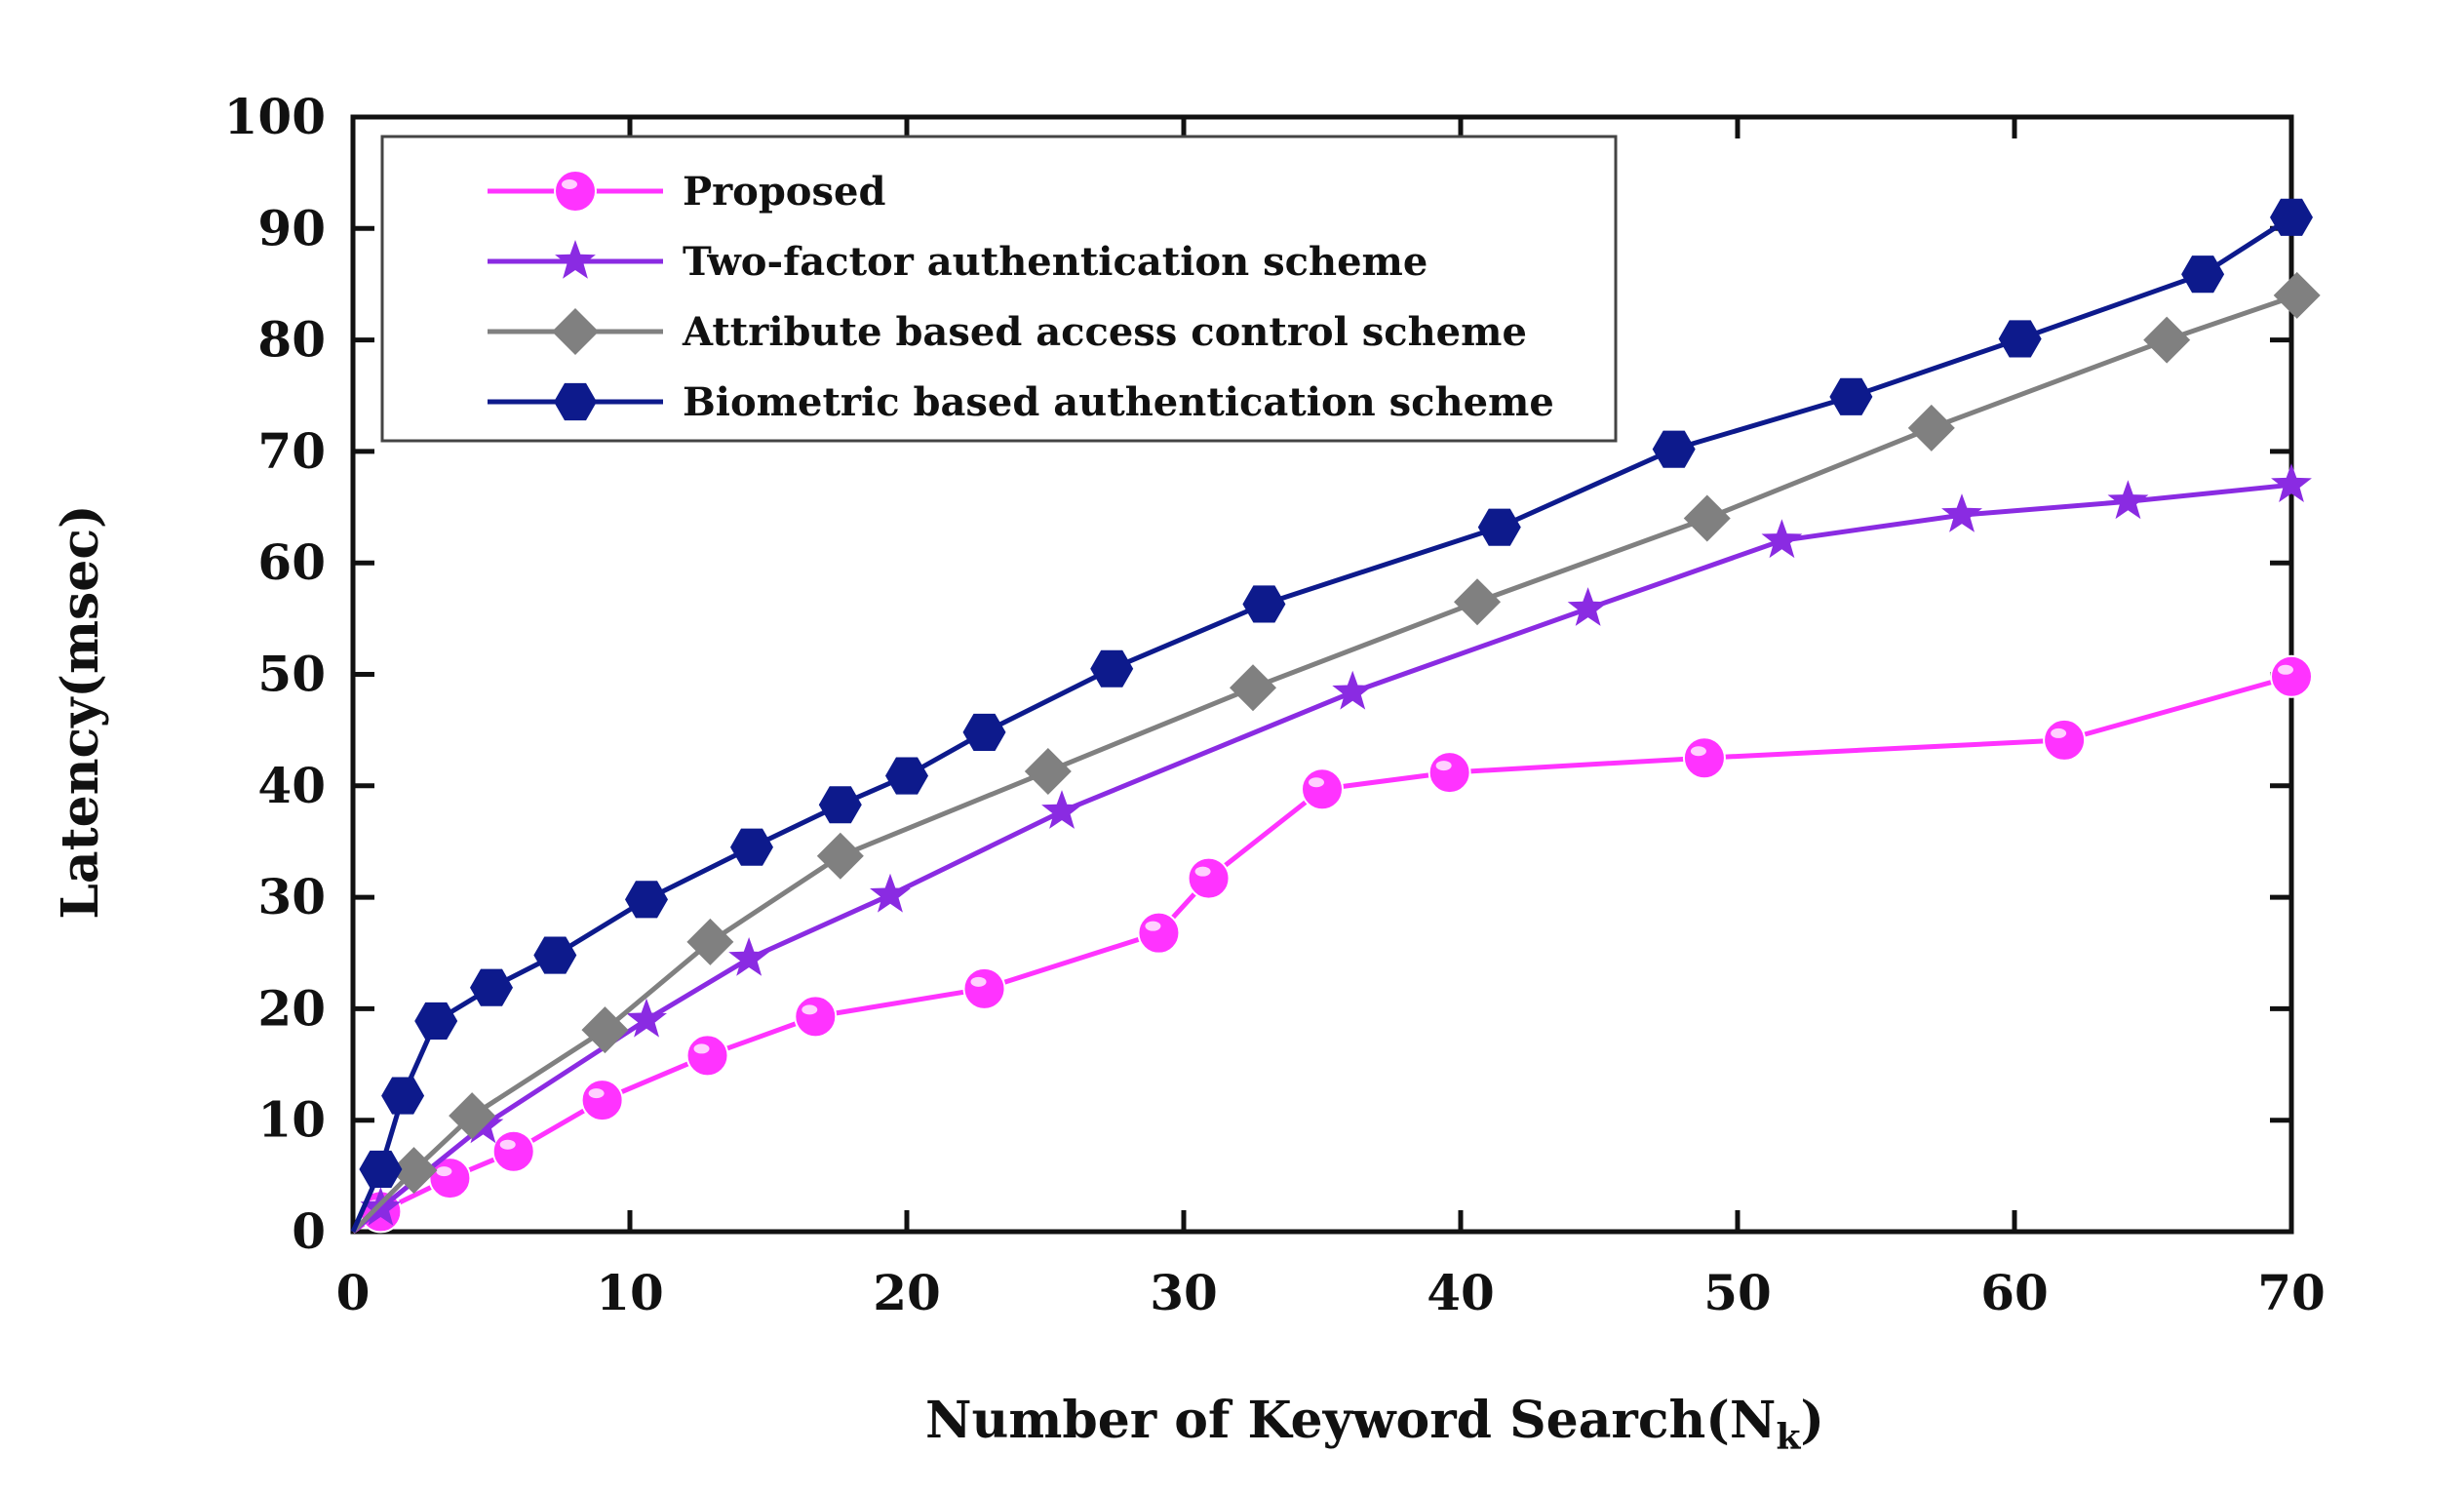  What do you see at coordinates (291, 228) in the screenshot?
I see `y-tick-label: 90` at bounding box center [291, 228].